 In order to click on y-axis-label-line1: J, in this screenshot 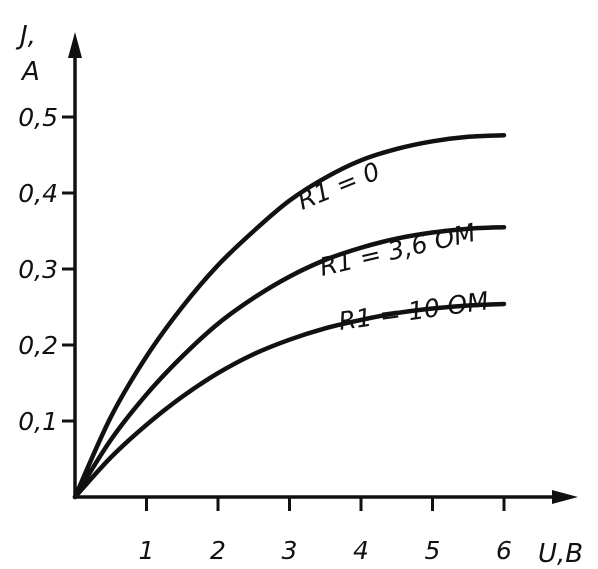, I will do `click(25, 36)`.